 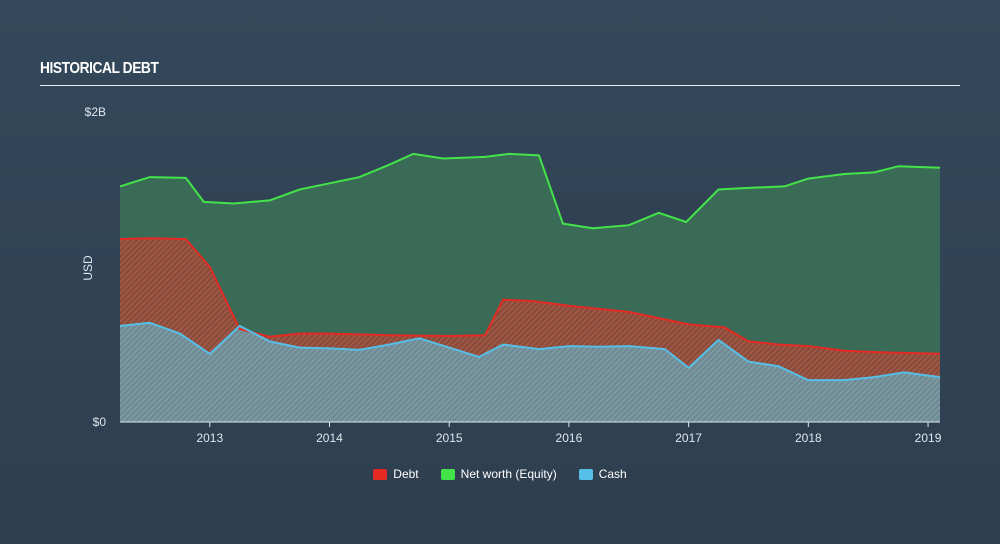 I want to click on title-divider, so click(x=500, y=85).